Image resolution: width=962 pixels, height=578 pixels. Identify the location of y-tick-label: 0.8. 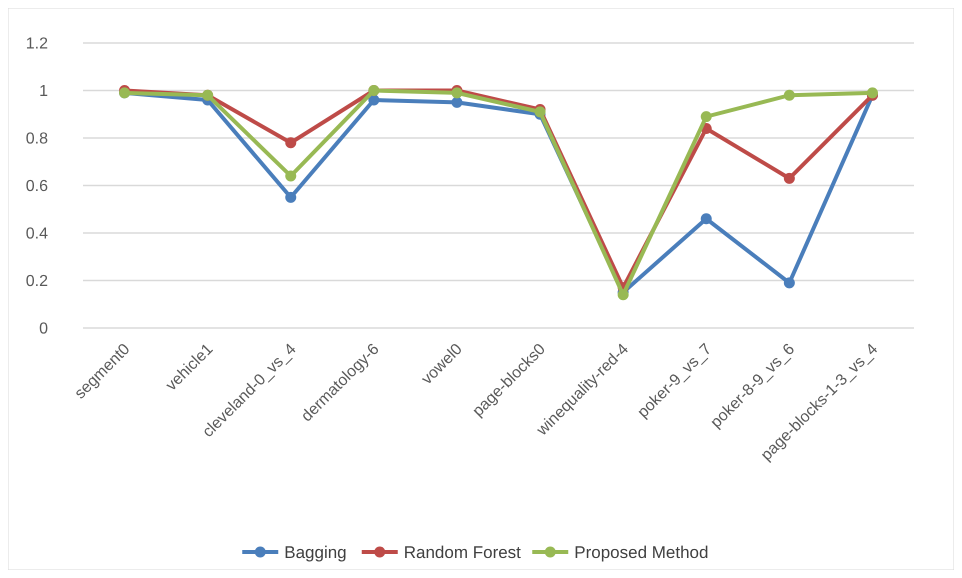
(37, 139).